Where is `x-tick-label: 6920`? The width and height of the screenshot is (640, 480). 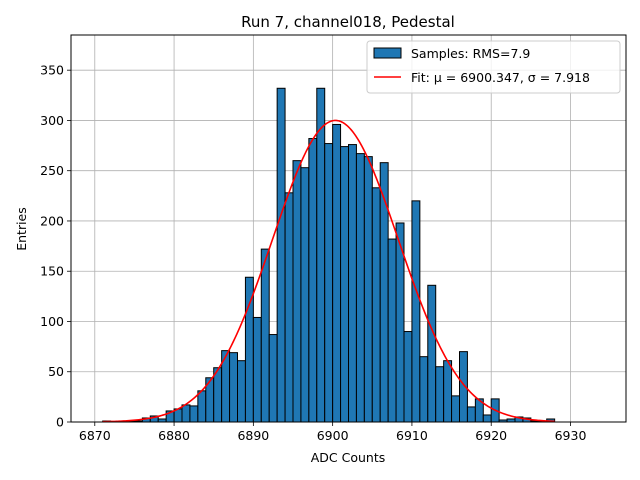 x-tick-label: 6920 is located at coordinates (491, 435).